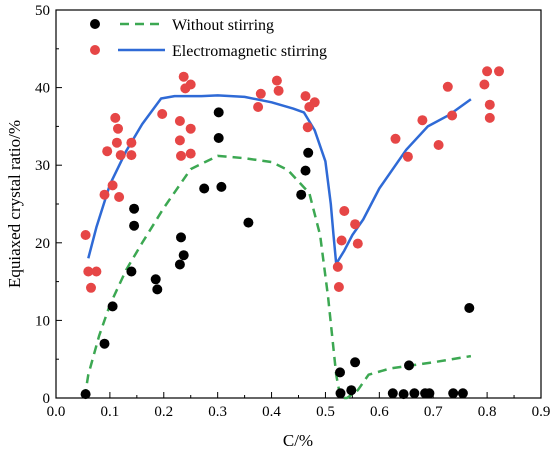 This screenshot has height=458, width=550. I want to click on y-tick-label: 30, so click(42, 166).